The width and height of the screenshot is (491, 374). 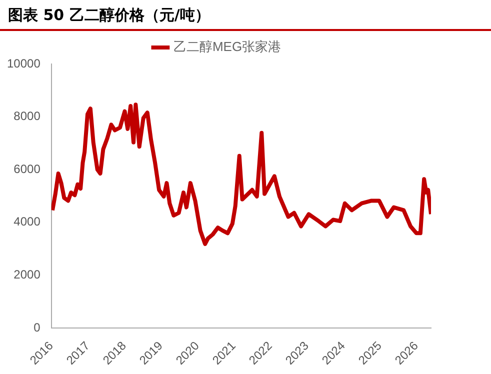 I want to click on y-tick-label: 8000, so click(x=27, y=116).